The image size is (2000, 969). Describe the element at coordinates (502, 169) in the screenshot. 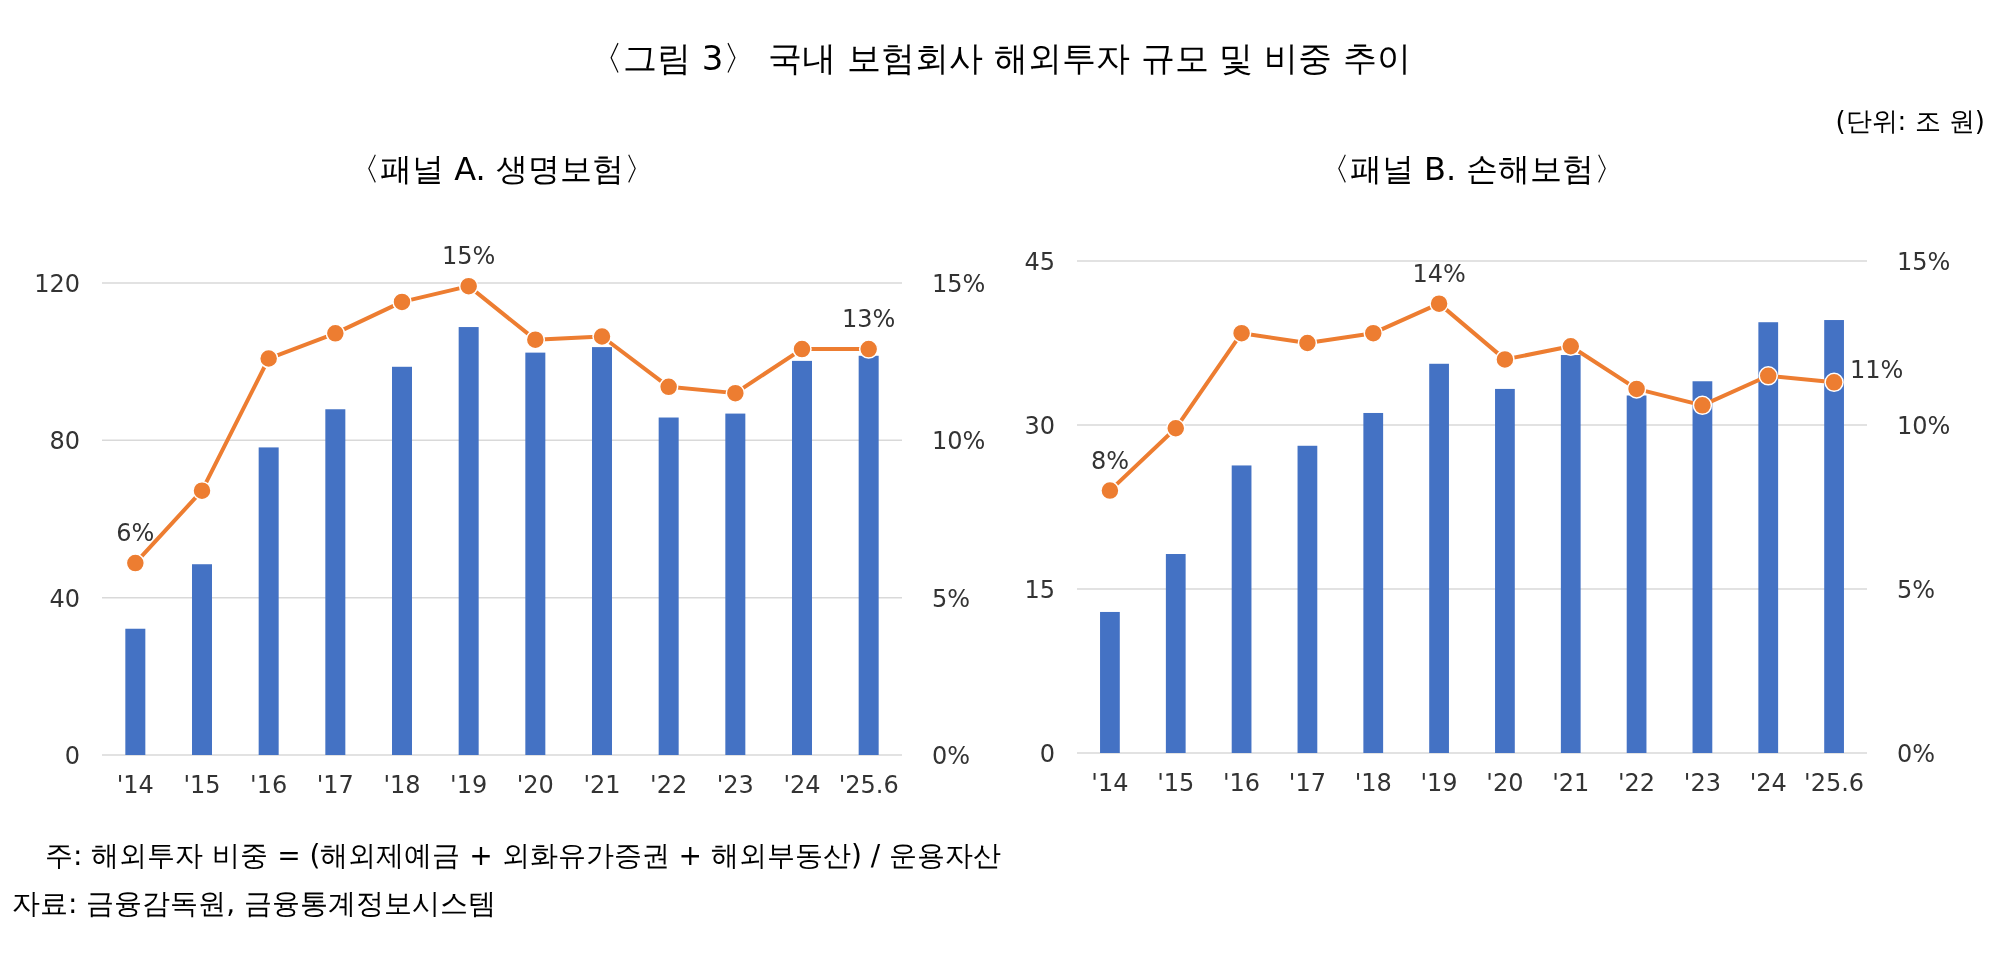

I see `chart-subtitle: 〈패널 A. 생명보험〉` at that location.